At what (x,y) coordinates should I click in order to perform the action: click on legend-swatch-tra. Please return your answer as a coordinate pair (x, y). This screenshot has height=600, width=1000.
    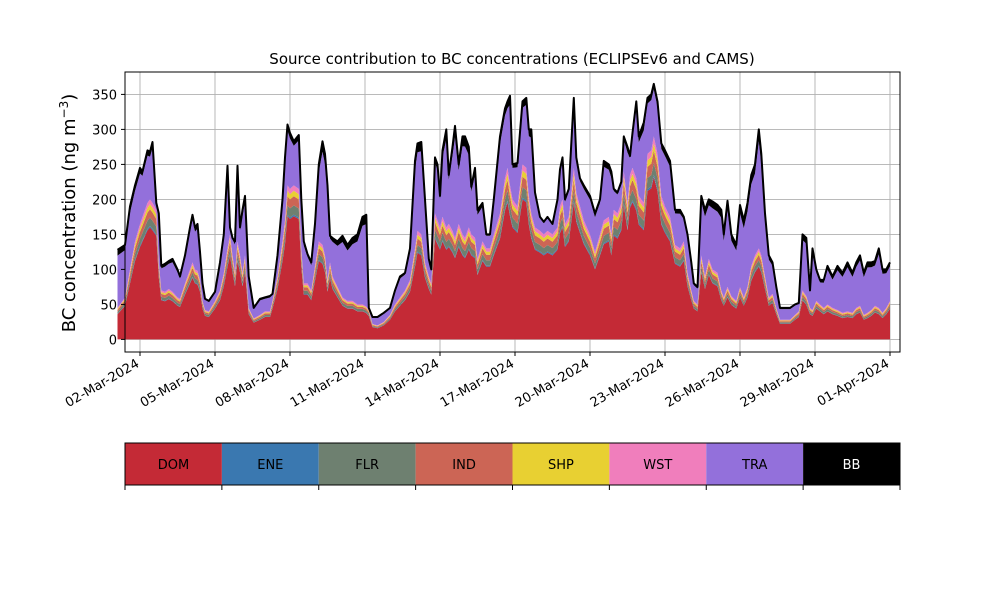
    Looking at the image, I should click on (755, 464).